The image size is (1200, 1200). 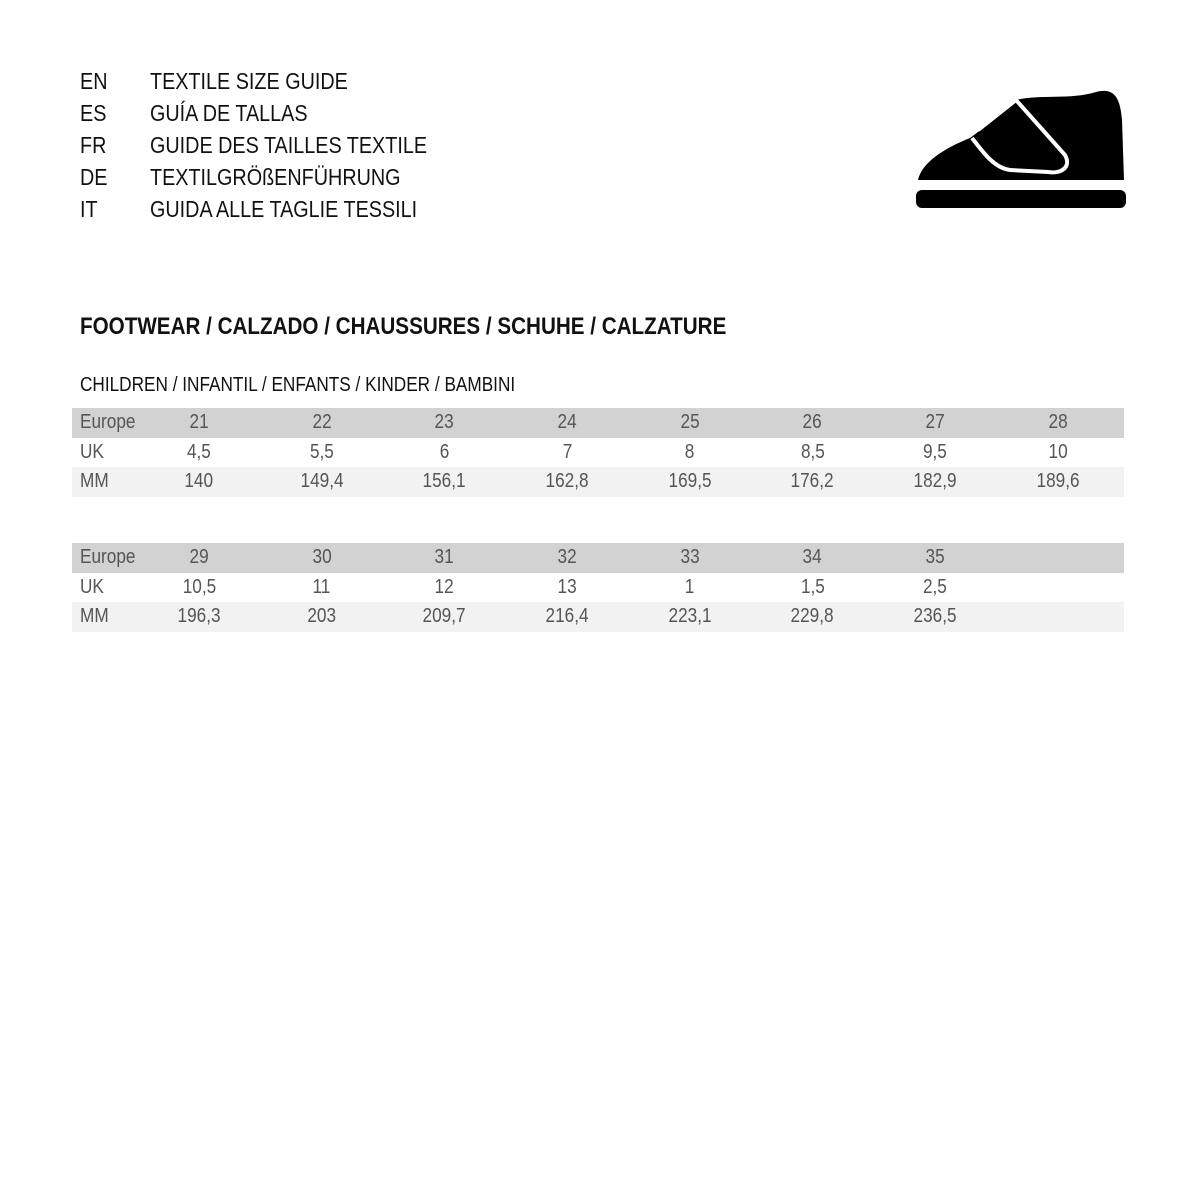 I want to click on language-code: IT, so click(x=89, y=209).